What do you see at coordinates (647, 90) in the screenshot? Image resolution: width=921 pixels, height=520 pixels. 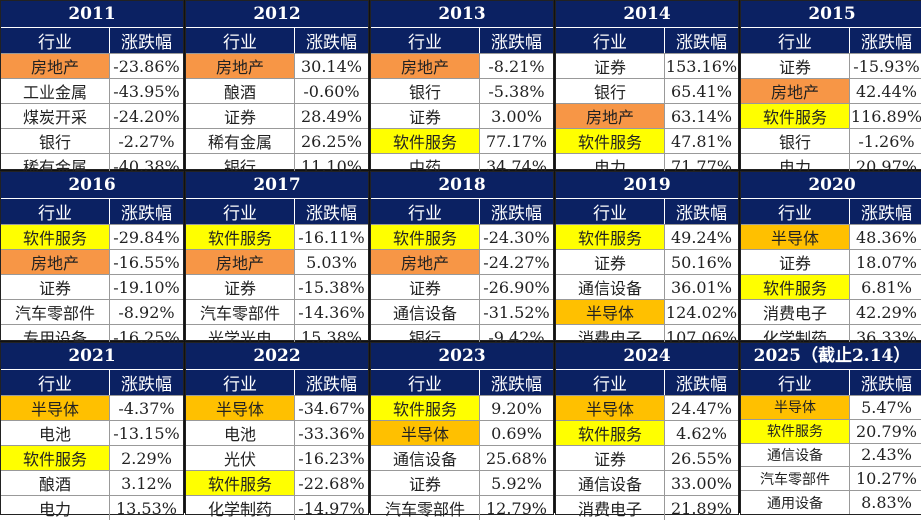 I see `table-row: 银行 65.41%` at bounding box center [647, 90].